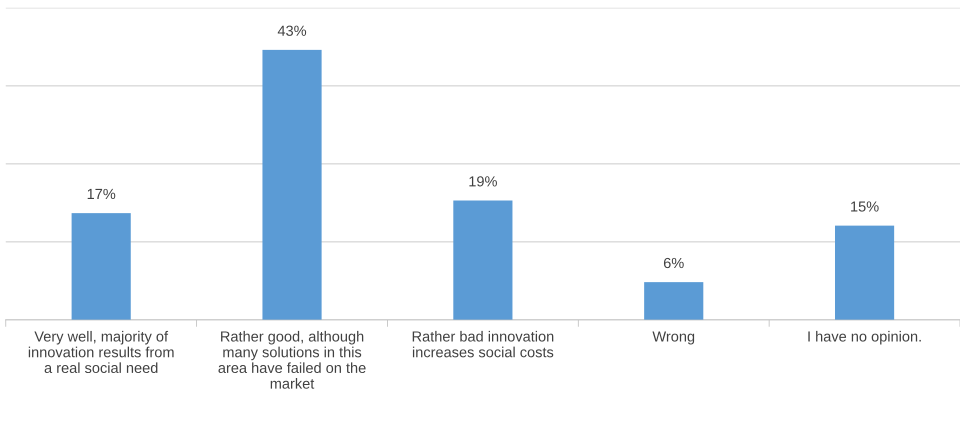  Describe the element at coordinates (674, 263) in the screenshot. I see `data-label: 6%` at that location.